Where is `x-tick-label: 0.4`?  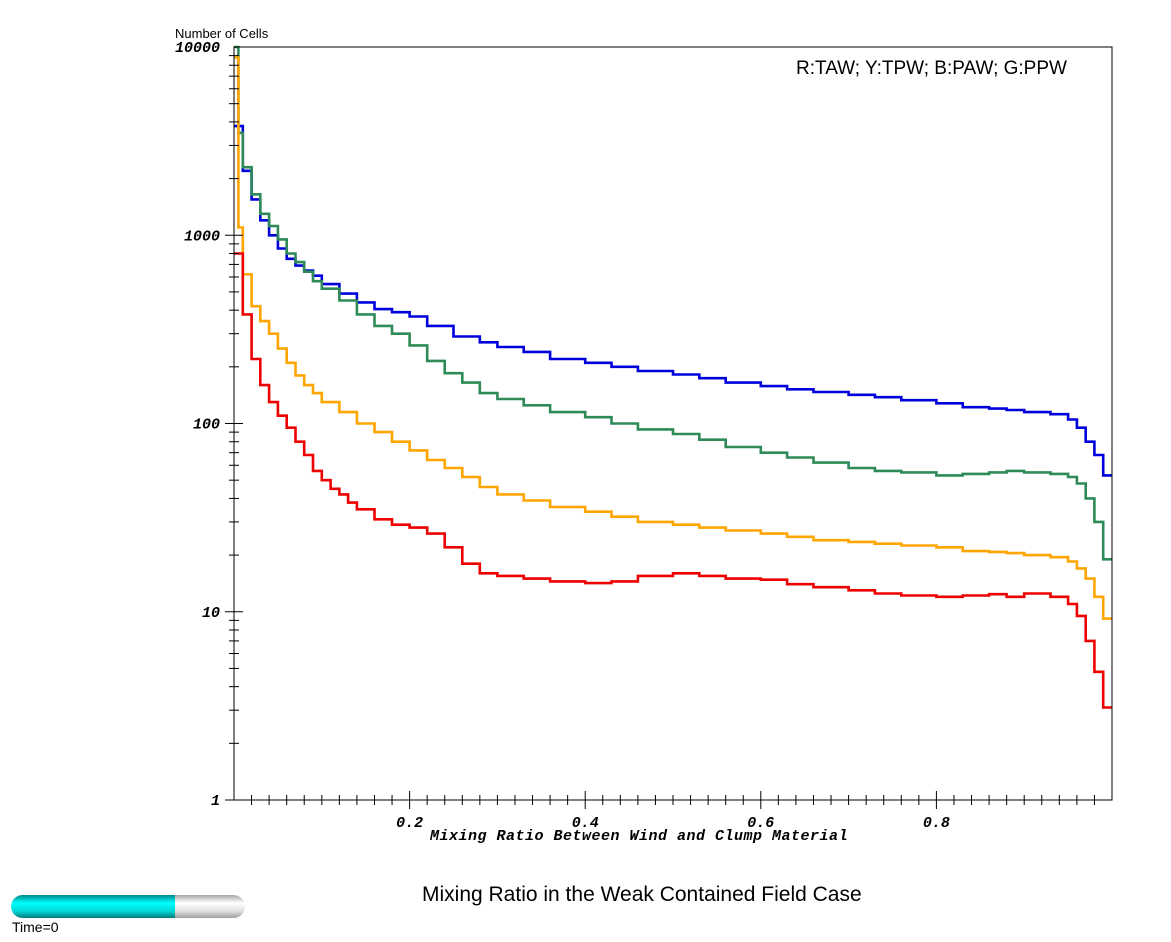 x-tick-label: 0.4 is located at coordinates (585, 823).